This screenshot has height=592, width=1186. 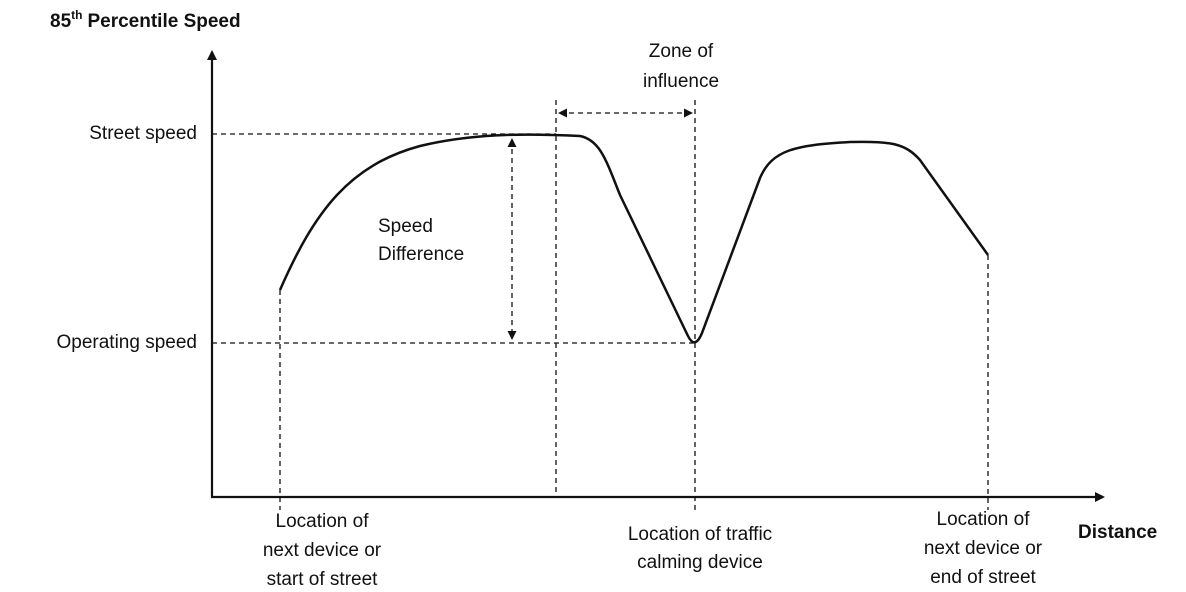 What do you see at coordinates (700, 534) in the screenshot?
I see `device-location-label: Location of traffic` at bounding box center [700, 534].